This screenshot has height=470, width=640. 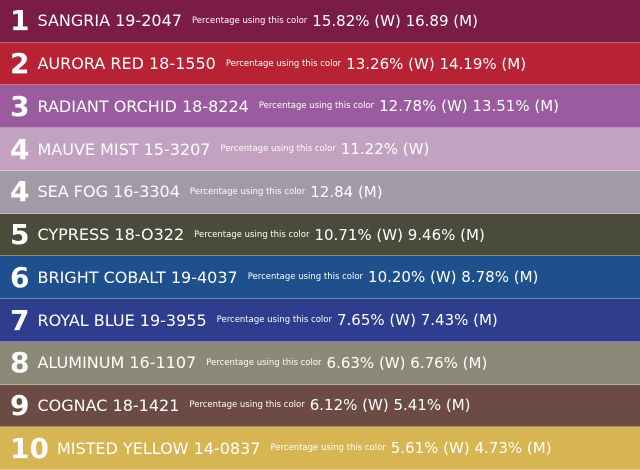 I want to click on color-name: SEA FOG 16-3304, so click(x=108, y=192).